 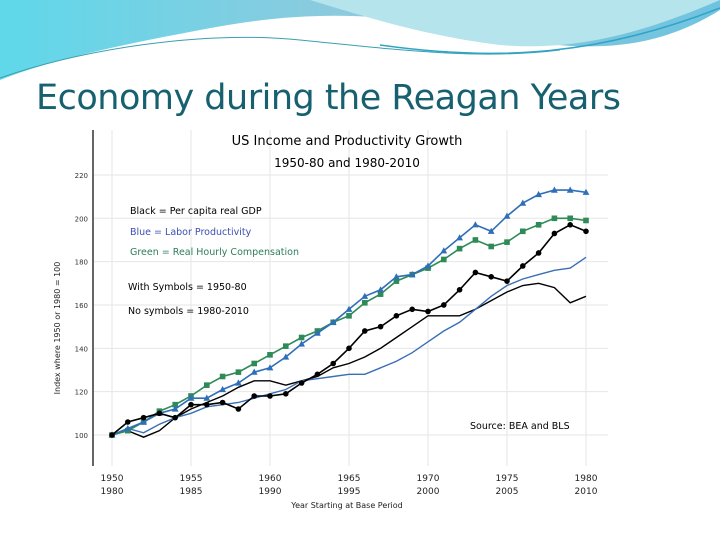 What do you see at coordinates (112, 479) in the screenshot?
I see `x-tick-label-top: 1950` at bounding box center [112, 479].